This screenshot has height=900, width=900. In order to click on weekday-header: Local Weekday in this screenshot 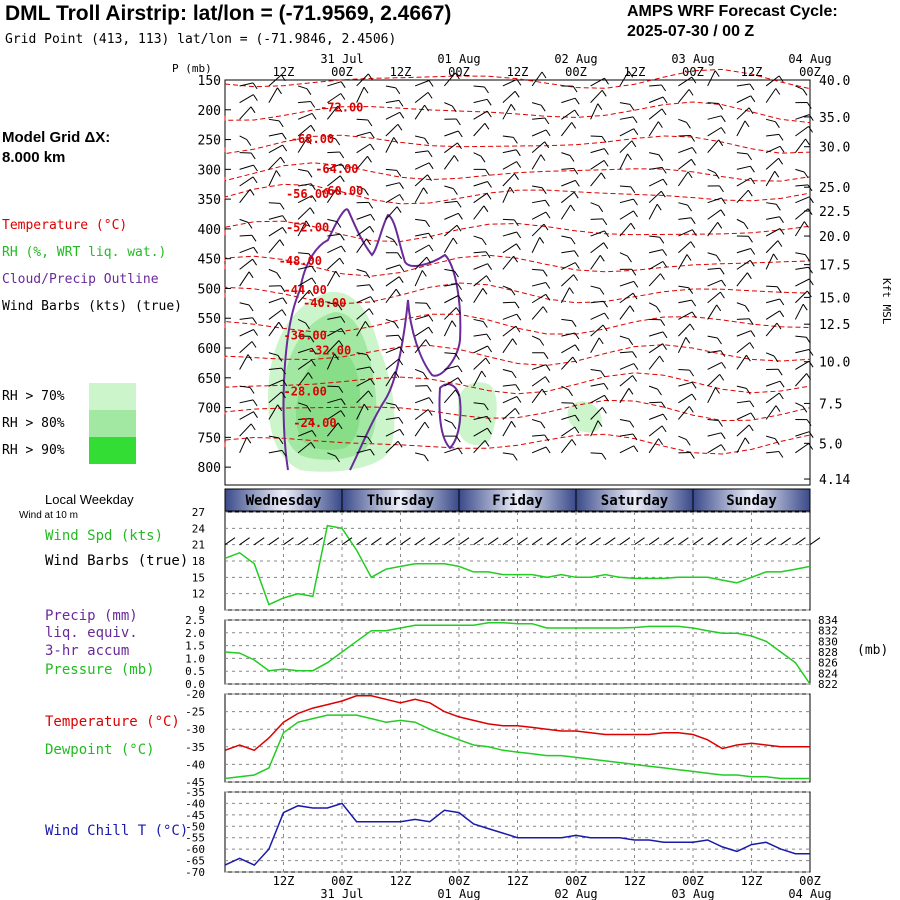, I will do `click(89, 499)`.